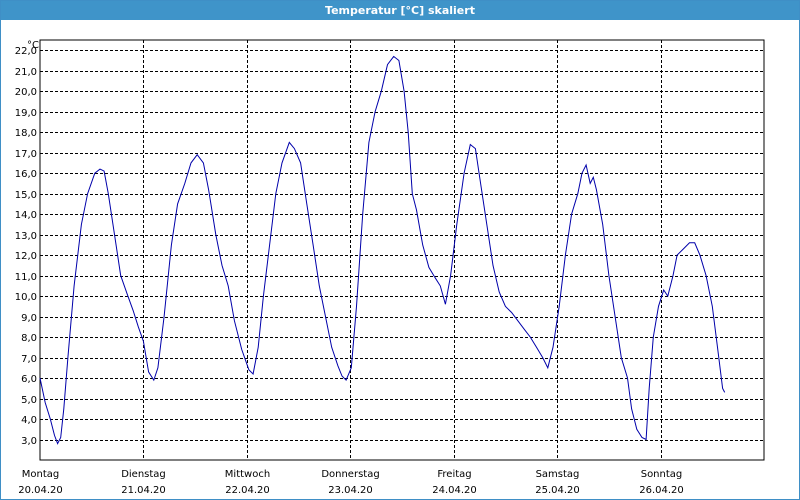  What do you see at coordinates (26, 133) in the screenshot?
I see `y-tick-label: 18,0` at bounding box center [26, 133].